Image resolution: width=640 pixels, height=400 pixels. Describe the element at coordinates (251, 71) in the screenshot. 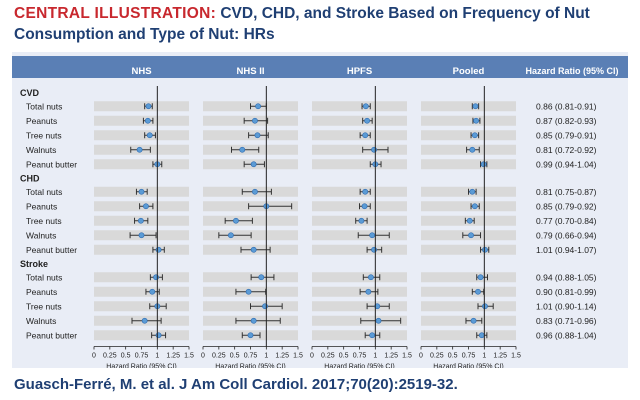

I see `cohort-header-nhs-ii: NHS II` at that location.